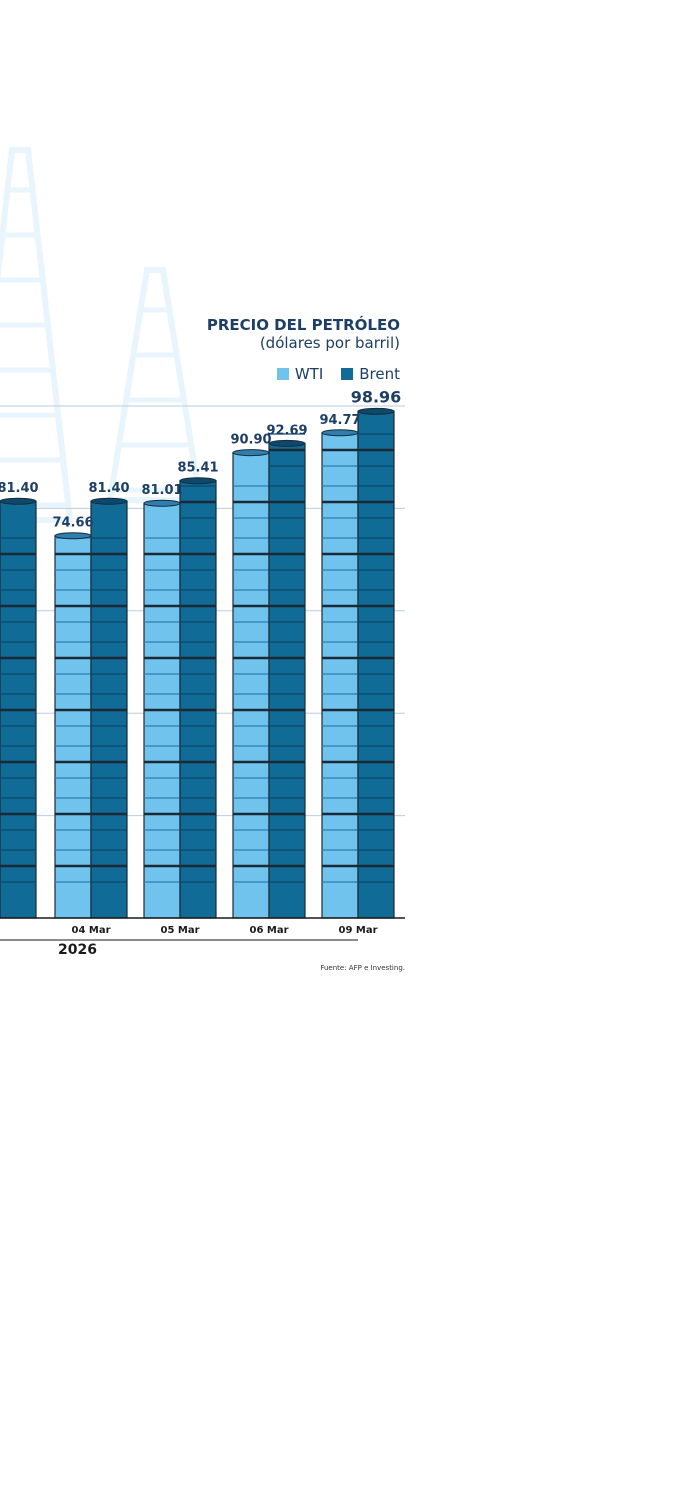 The height and width of the screenshot is (1497, 673). I want to click on source-note: Fuente: AFP e Investing., so click(362, 968).